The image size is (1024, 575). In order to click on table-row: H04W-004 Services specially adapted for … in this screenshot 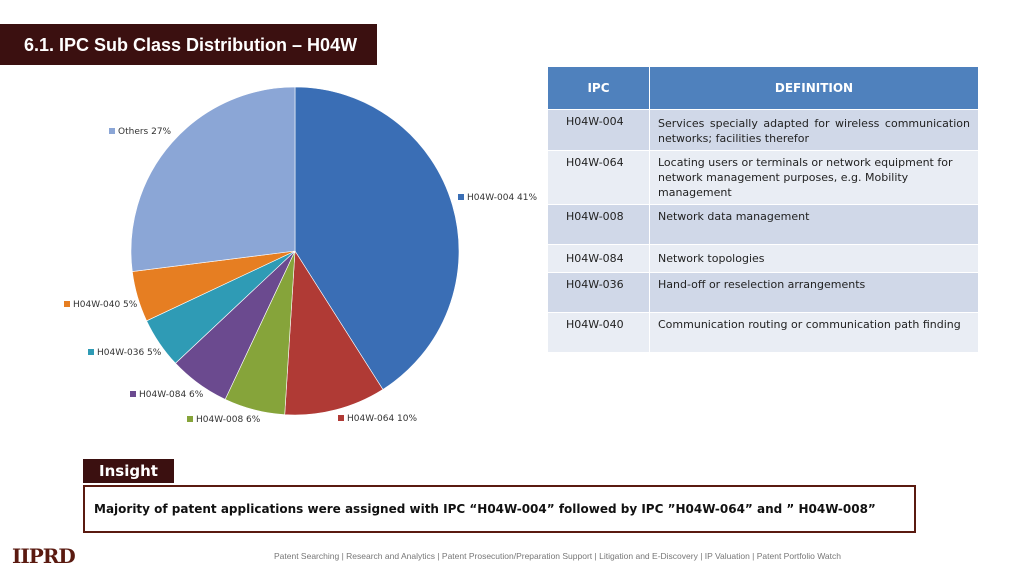, I will do `click(763, 130)`.